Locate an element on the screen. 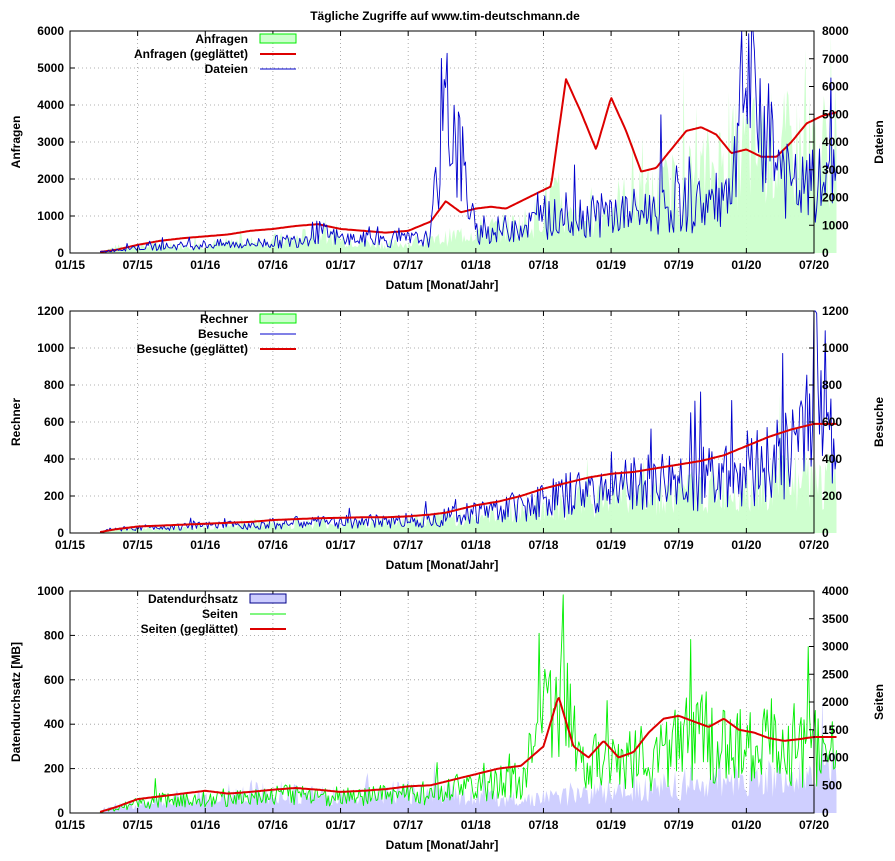  y2-tick-label: 6000 is located at coordinates (835, 87).